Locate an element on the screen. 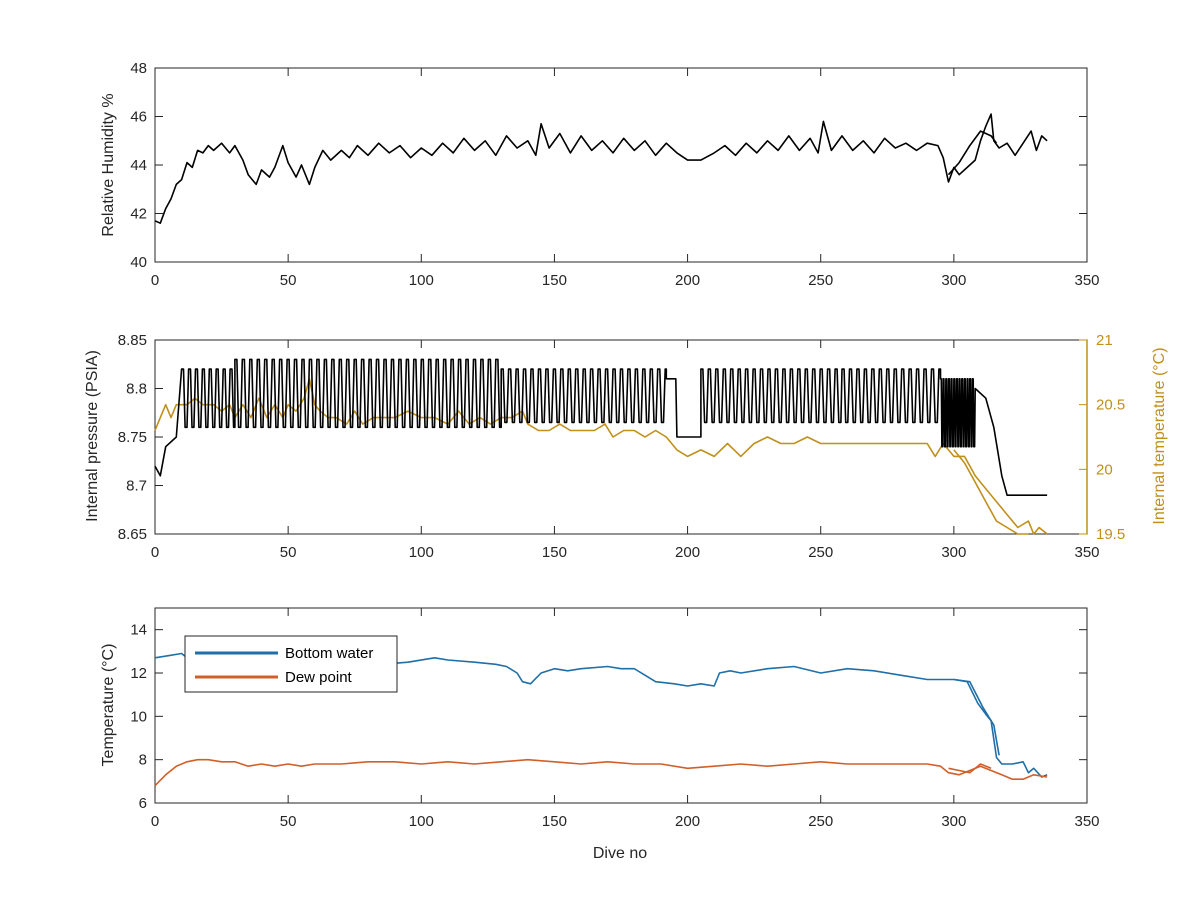 The height and width of the screenshot is (900, 1200). pressure-y-tick-label: 8.75 is located at coordinates (132, 437).